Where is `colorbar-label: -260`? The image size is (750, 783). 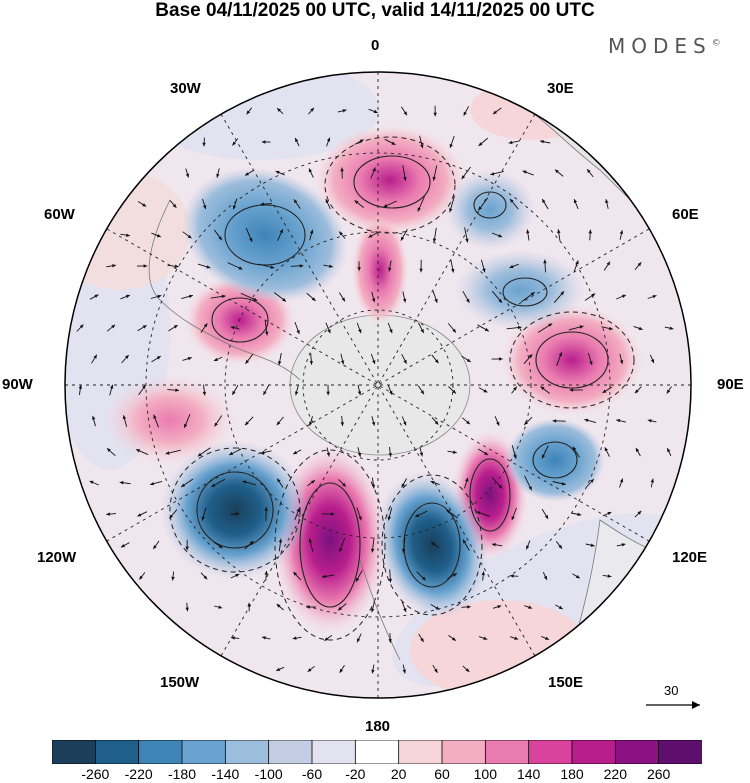
colorbar-label: -260 is located at coordinates (95, 774).